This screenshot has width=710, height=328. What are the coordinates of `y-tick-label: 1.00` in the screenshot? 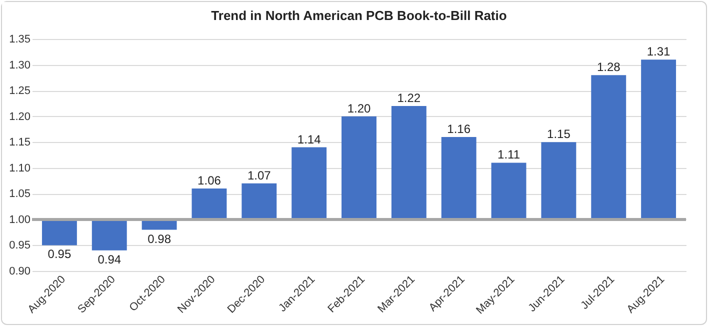 It's located at (19, 220).